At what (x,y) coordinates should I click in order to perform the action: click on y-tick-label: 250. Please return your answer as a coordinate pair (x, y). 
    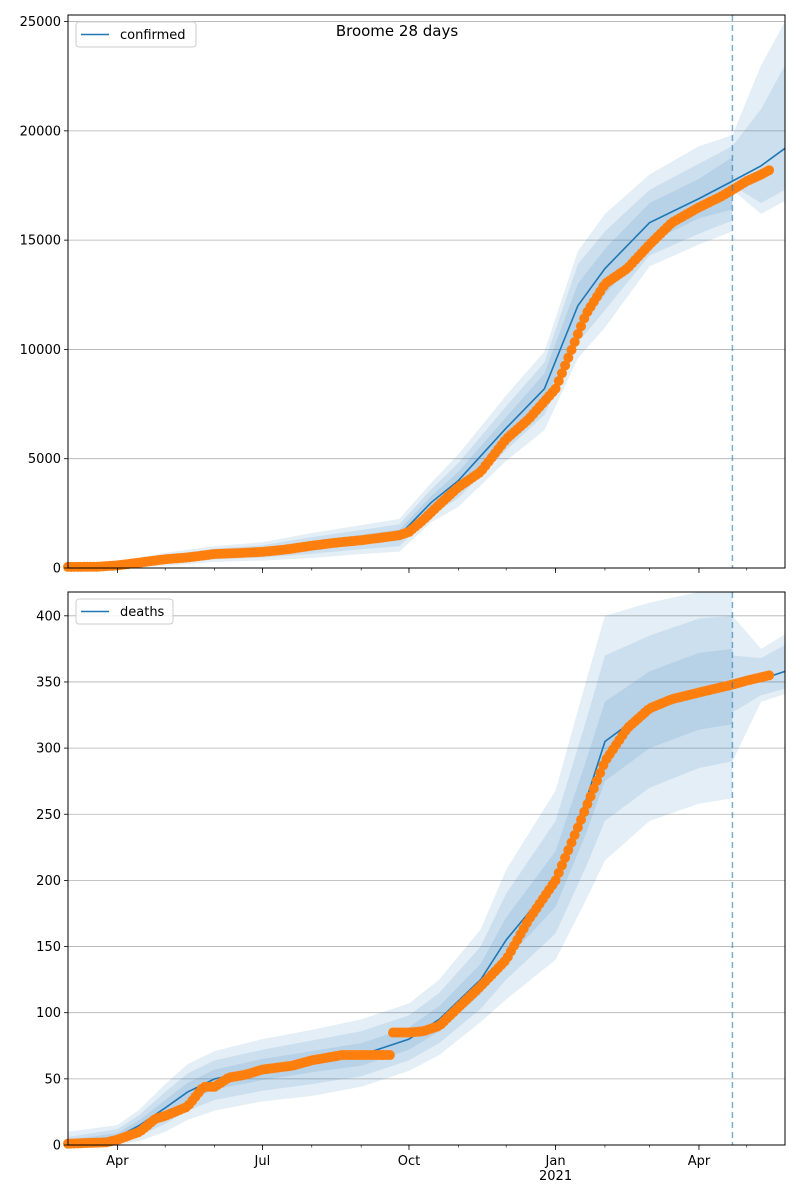
    Looking at the image, I should click on (48, 815).